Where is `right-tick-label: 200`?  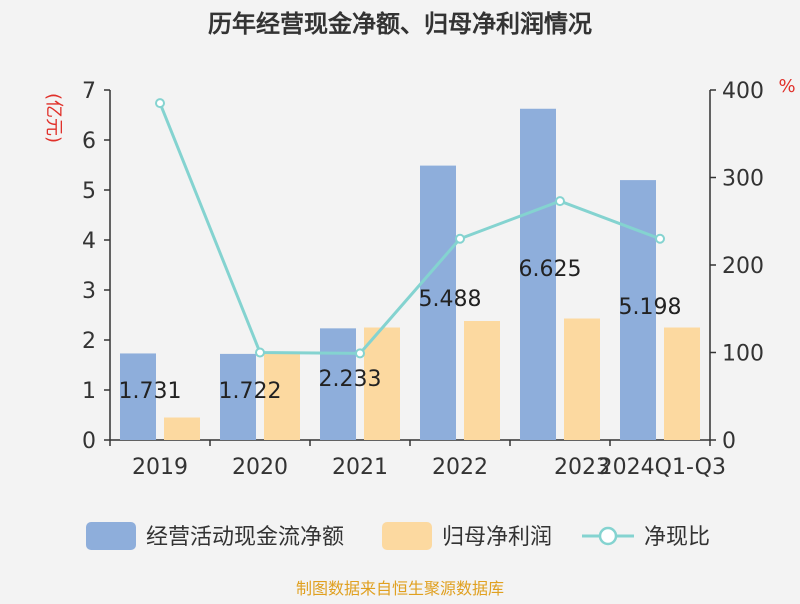 right-tick-label: 200 is located at coordinates (743, 266).